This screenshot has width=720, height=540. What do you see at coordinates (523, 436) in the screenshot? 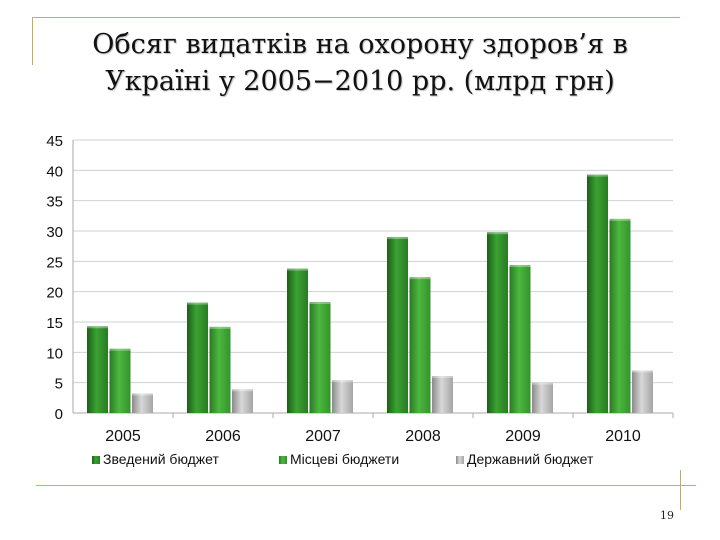
I see `x-tick-label: 2009` at bounding box center [523, 436].